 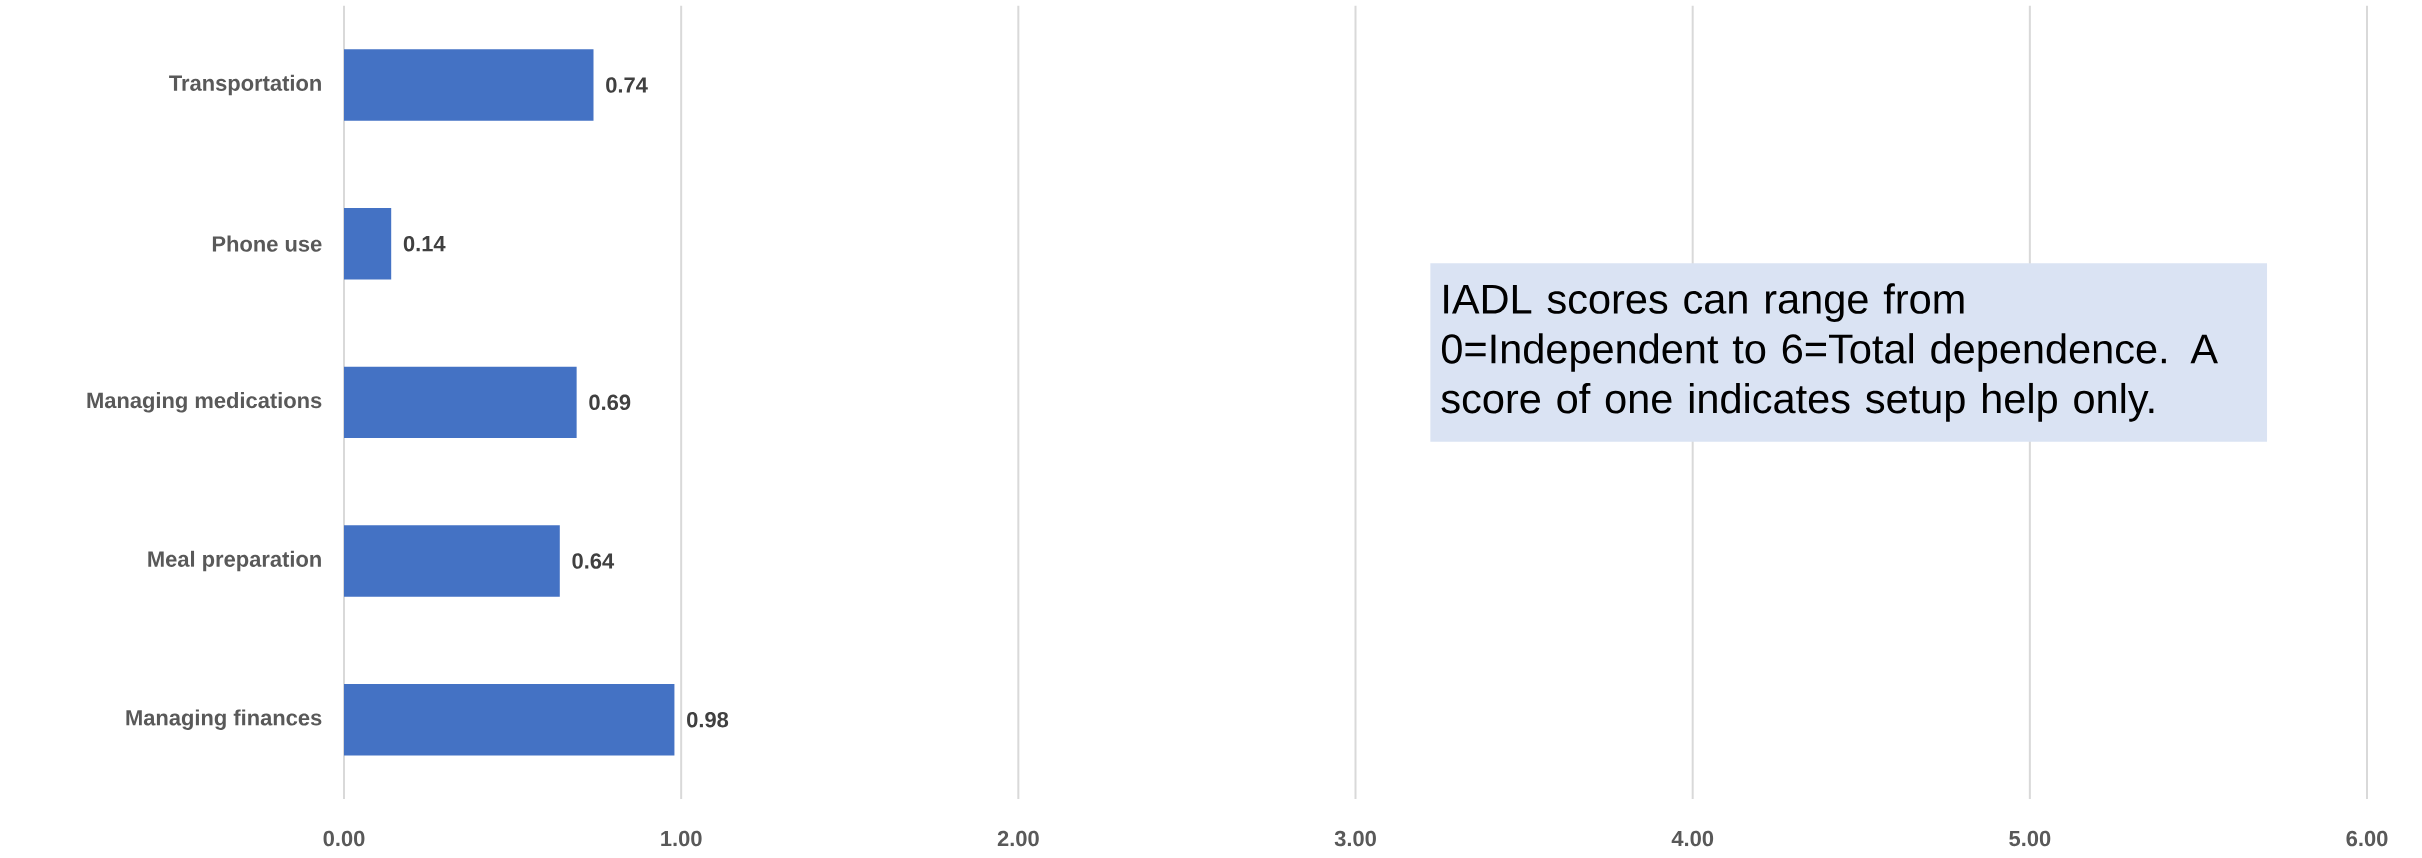 I want to click on y-tick-label: Transportation, so click(x=245, y=85).